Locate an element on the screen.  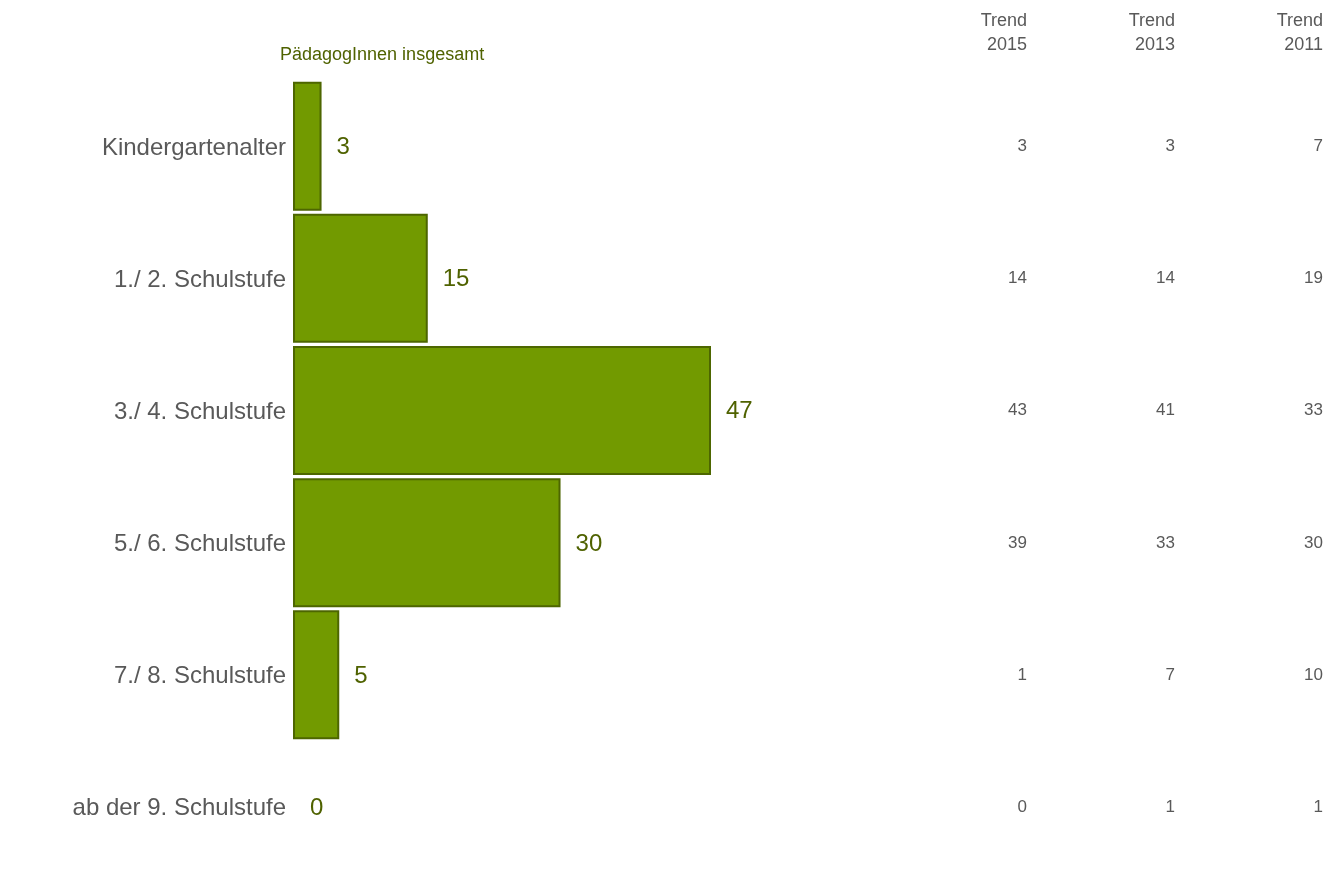
y-tick-label: 3./ 4. Schulstufe is located at coordinates (199, 410).